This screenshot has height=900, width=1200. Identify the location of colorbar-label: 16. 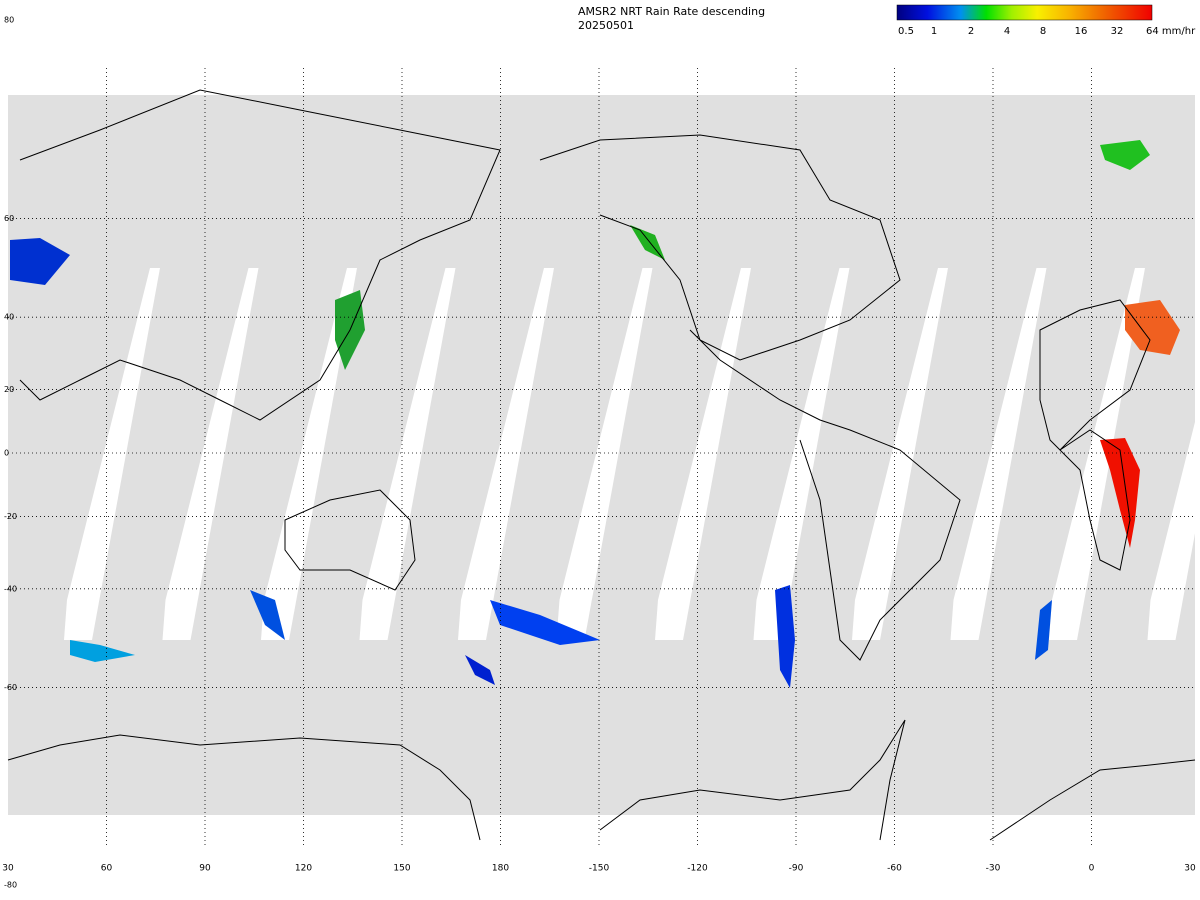
(1081, 31).